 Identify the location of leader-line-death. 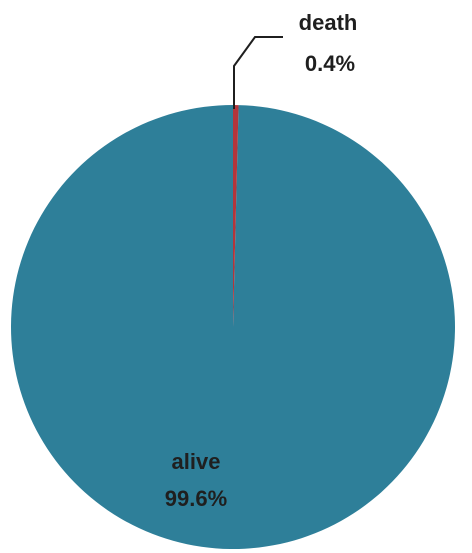
(258, 72).